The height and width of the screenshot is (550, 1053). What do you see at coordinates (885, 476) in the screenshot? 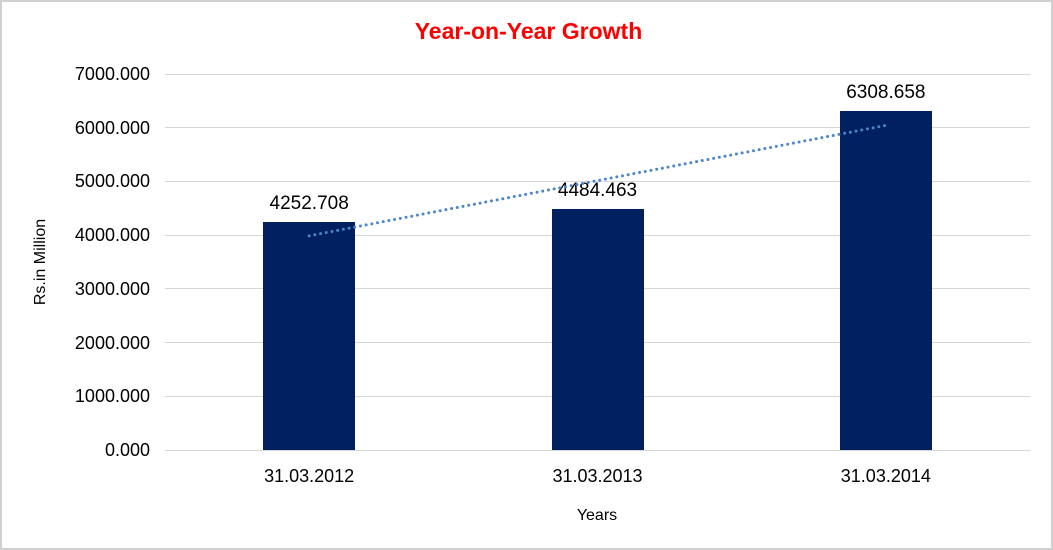
I see `x-tick-label: 31.03.2014` at bounding box center [885, 476].